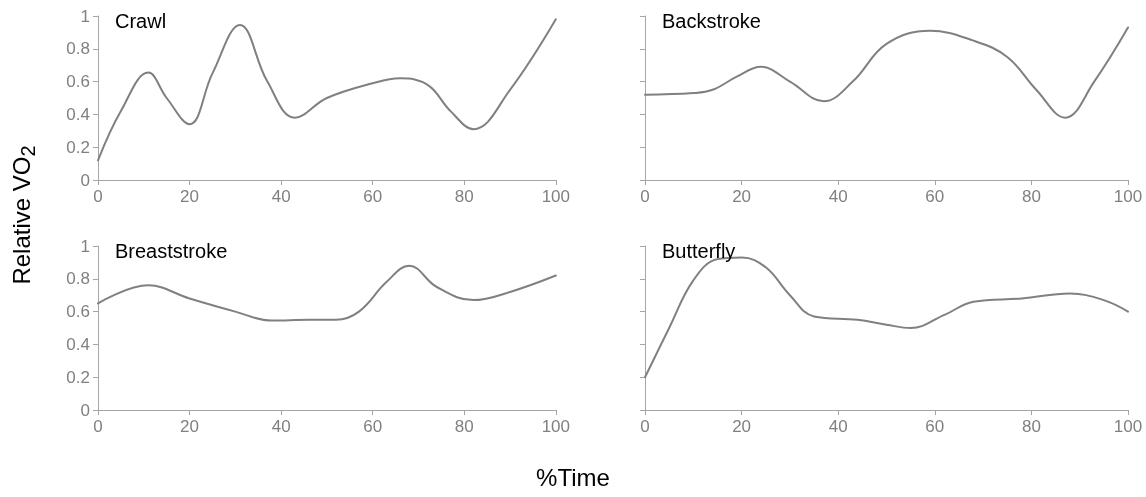 The image size is (1146, 497). What do you see at coordinates (171, 251) in the screenshot?
I see `chart-title: Breaststroke` at bounding box center [171, 251].